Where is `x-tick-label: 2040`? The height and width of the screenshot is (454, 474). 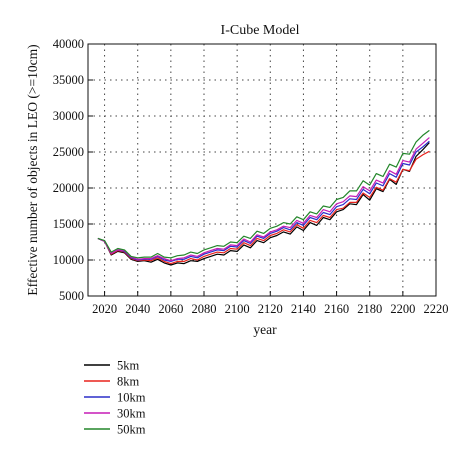
x-tick-label: 2040 is located at coordinates (137, 309).